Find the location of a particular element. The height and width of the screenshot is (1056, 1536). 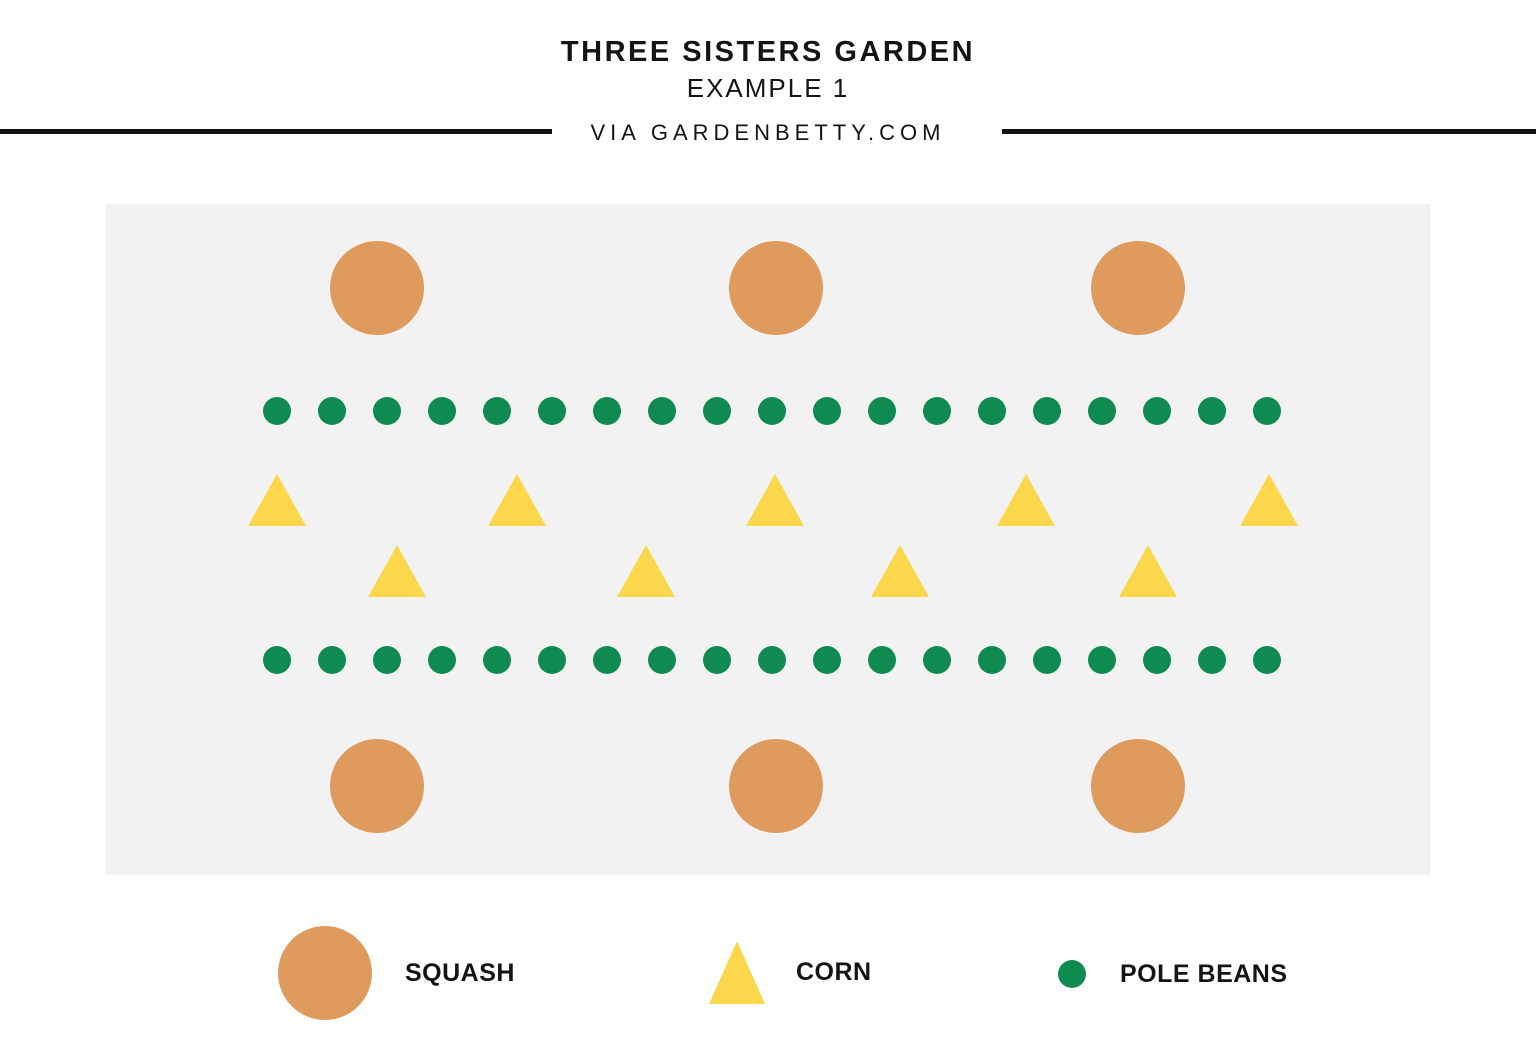

squash-swatch-icon is located at coordinates (325, 973).